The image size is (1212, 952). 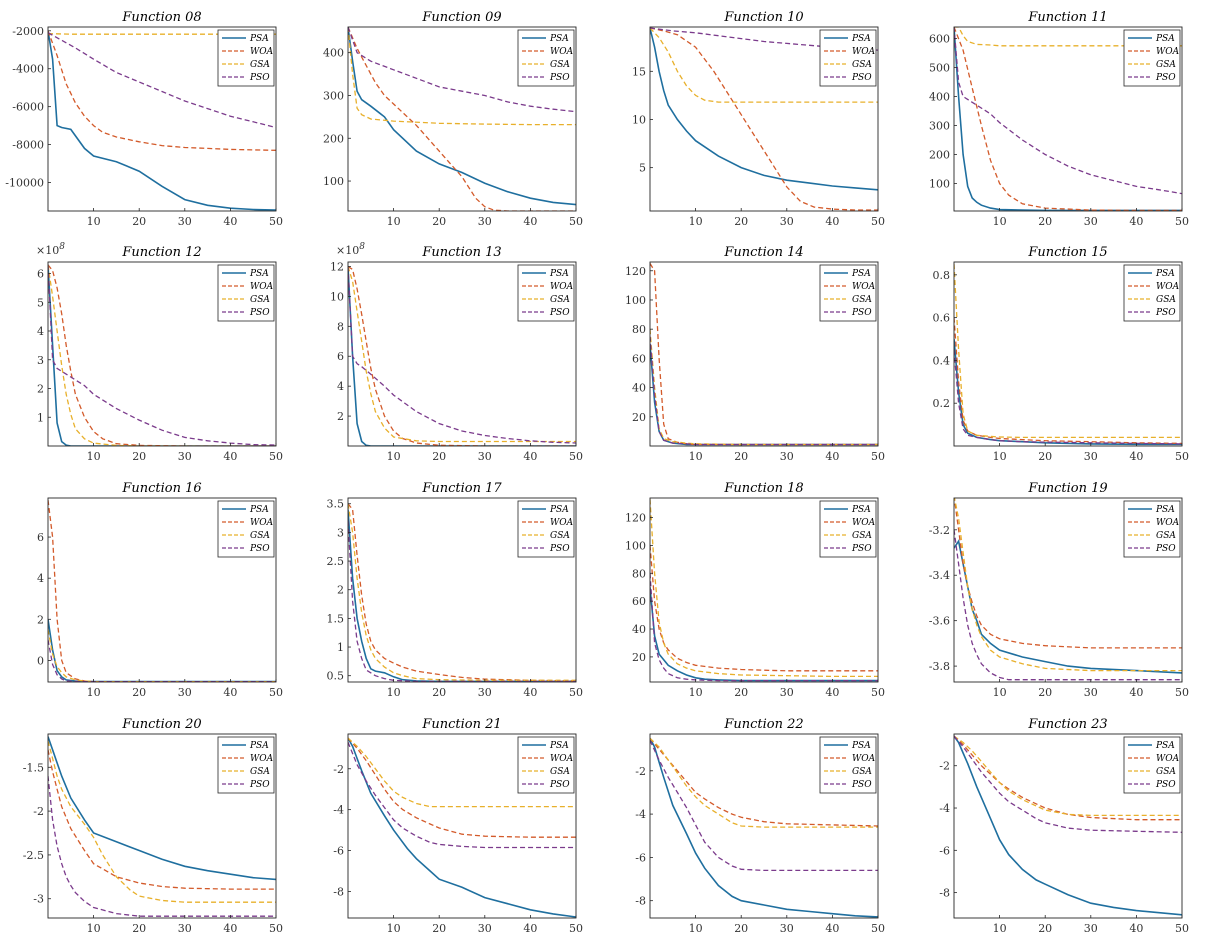 What do you see at coordinates (939, 97) in the screenshot?
I see `y-tick-label: 400` at bounding box center [939, 97].